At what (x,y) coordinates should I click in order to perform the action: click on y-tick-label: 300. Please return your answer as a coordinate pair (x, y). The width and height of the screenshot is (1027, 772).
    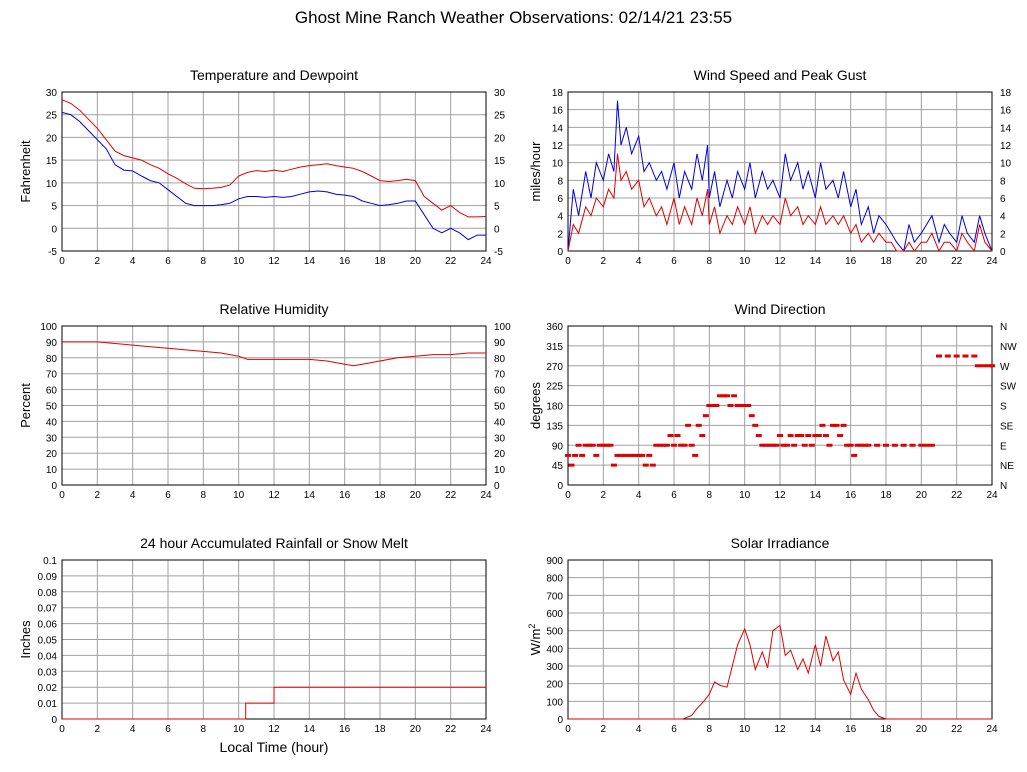
    Looking at the image, I should click on (554, 667).